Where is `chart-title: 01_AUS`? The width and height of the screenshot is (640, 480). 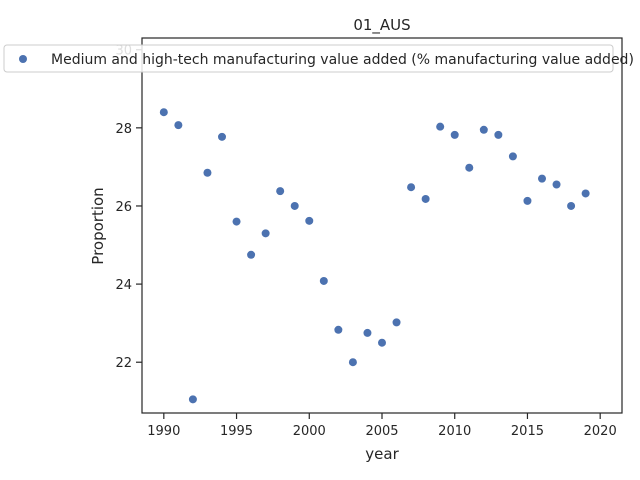
chart-title: 01_AUS is located at coordinates (381, 25).